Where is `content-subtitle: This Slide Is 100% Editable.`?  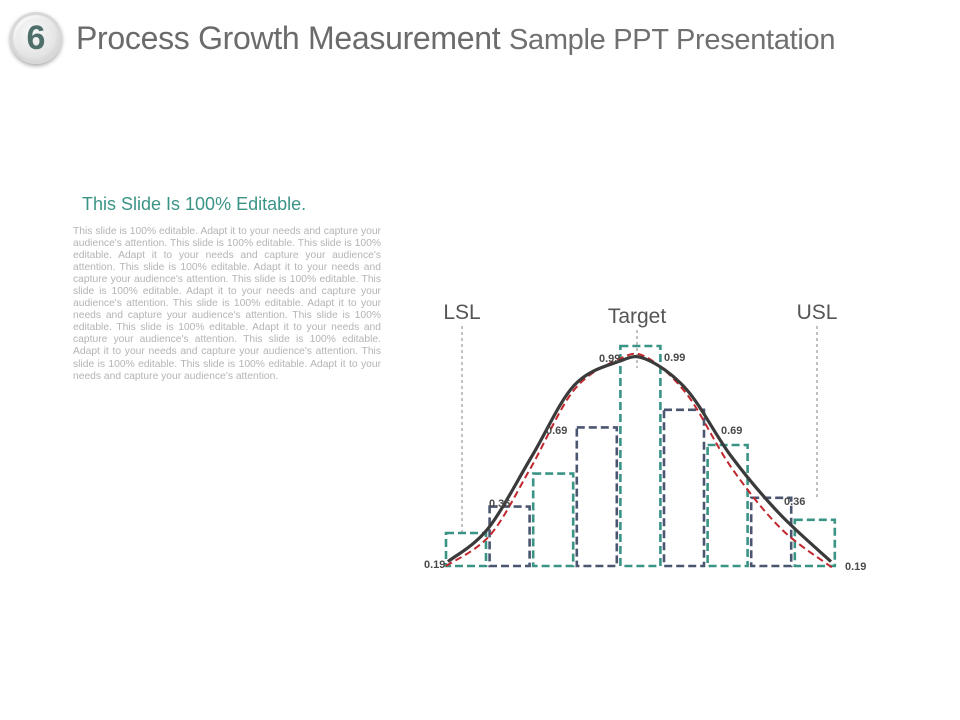 content-subtitle: This Slide Is 100% Editable. is located at coordinates (194, 204).